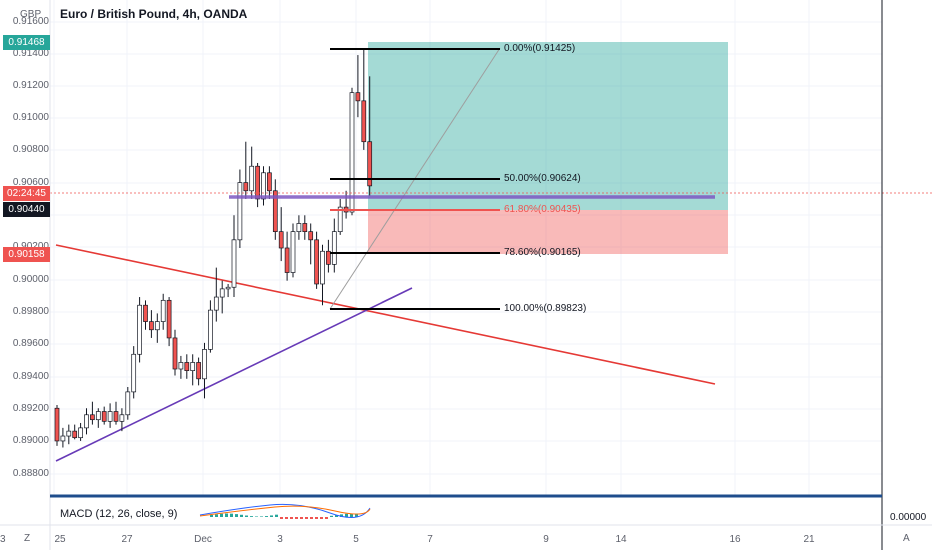 This screenshot has height=550, width=932. What do you see at coordinates (26, 254) in the screenshot?
I see `price-label-stop: 0.90158` at bounding box center [26, 254].